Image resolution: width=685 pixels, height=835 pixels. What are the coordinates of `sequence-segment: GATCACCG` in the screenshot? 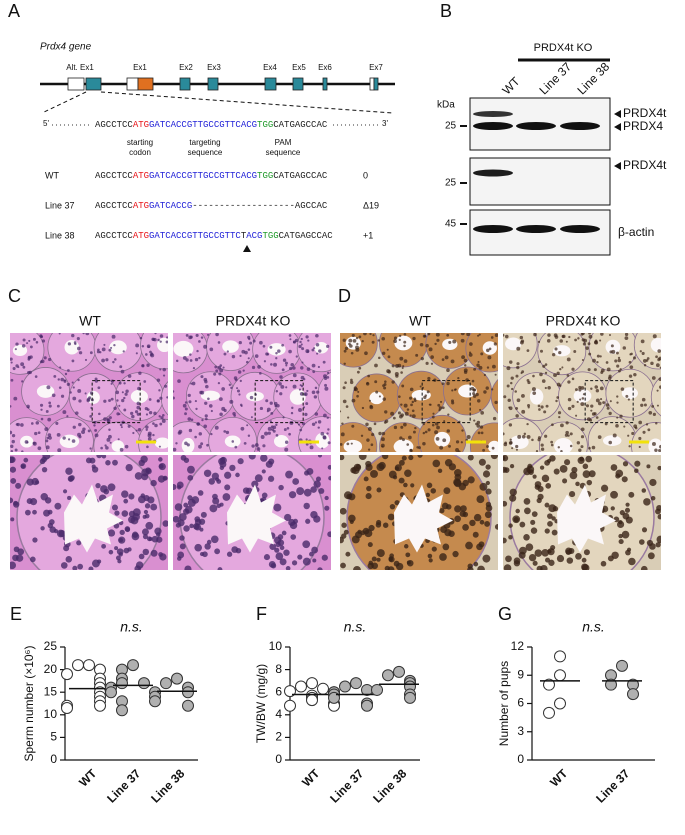 It's located at (170, 206).